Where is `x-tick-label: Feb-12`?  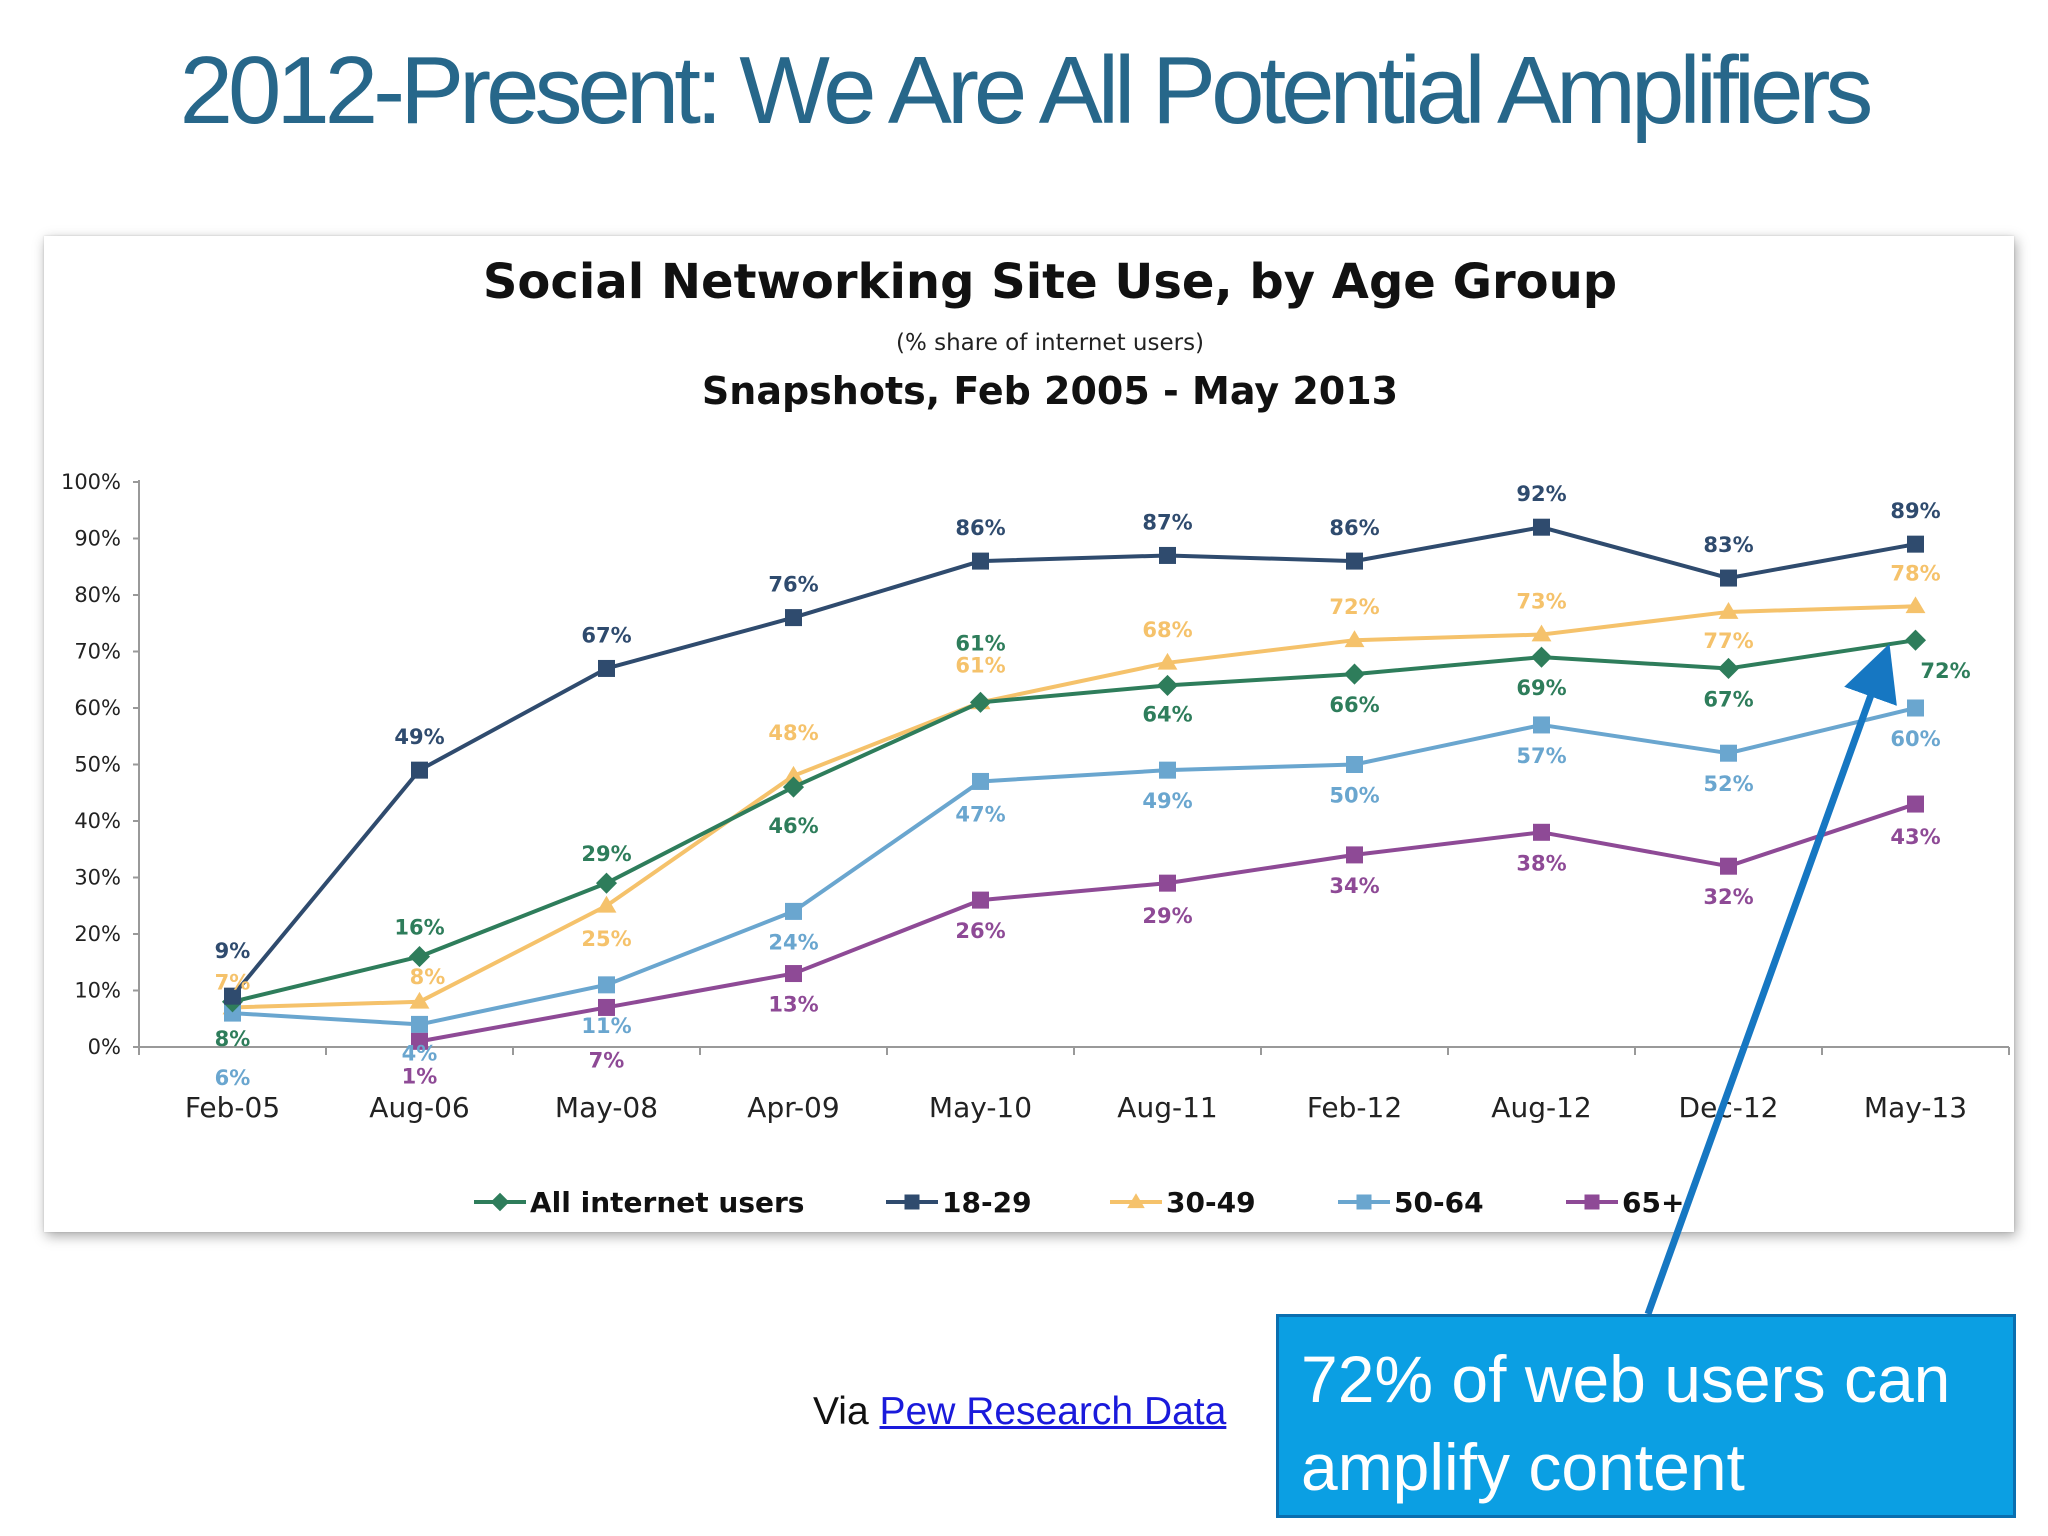 x-tick-label: Feb-12 is located at coordinates (1354, 1107).